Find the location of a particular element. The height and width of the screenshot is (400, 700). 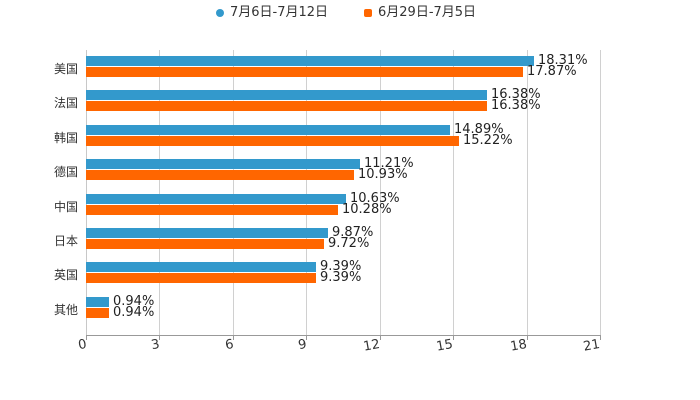

value-label: 9.87% is located at coordinates (353, 232).